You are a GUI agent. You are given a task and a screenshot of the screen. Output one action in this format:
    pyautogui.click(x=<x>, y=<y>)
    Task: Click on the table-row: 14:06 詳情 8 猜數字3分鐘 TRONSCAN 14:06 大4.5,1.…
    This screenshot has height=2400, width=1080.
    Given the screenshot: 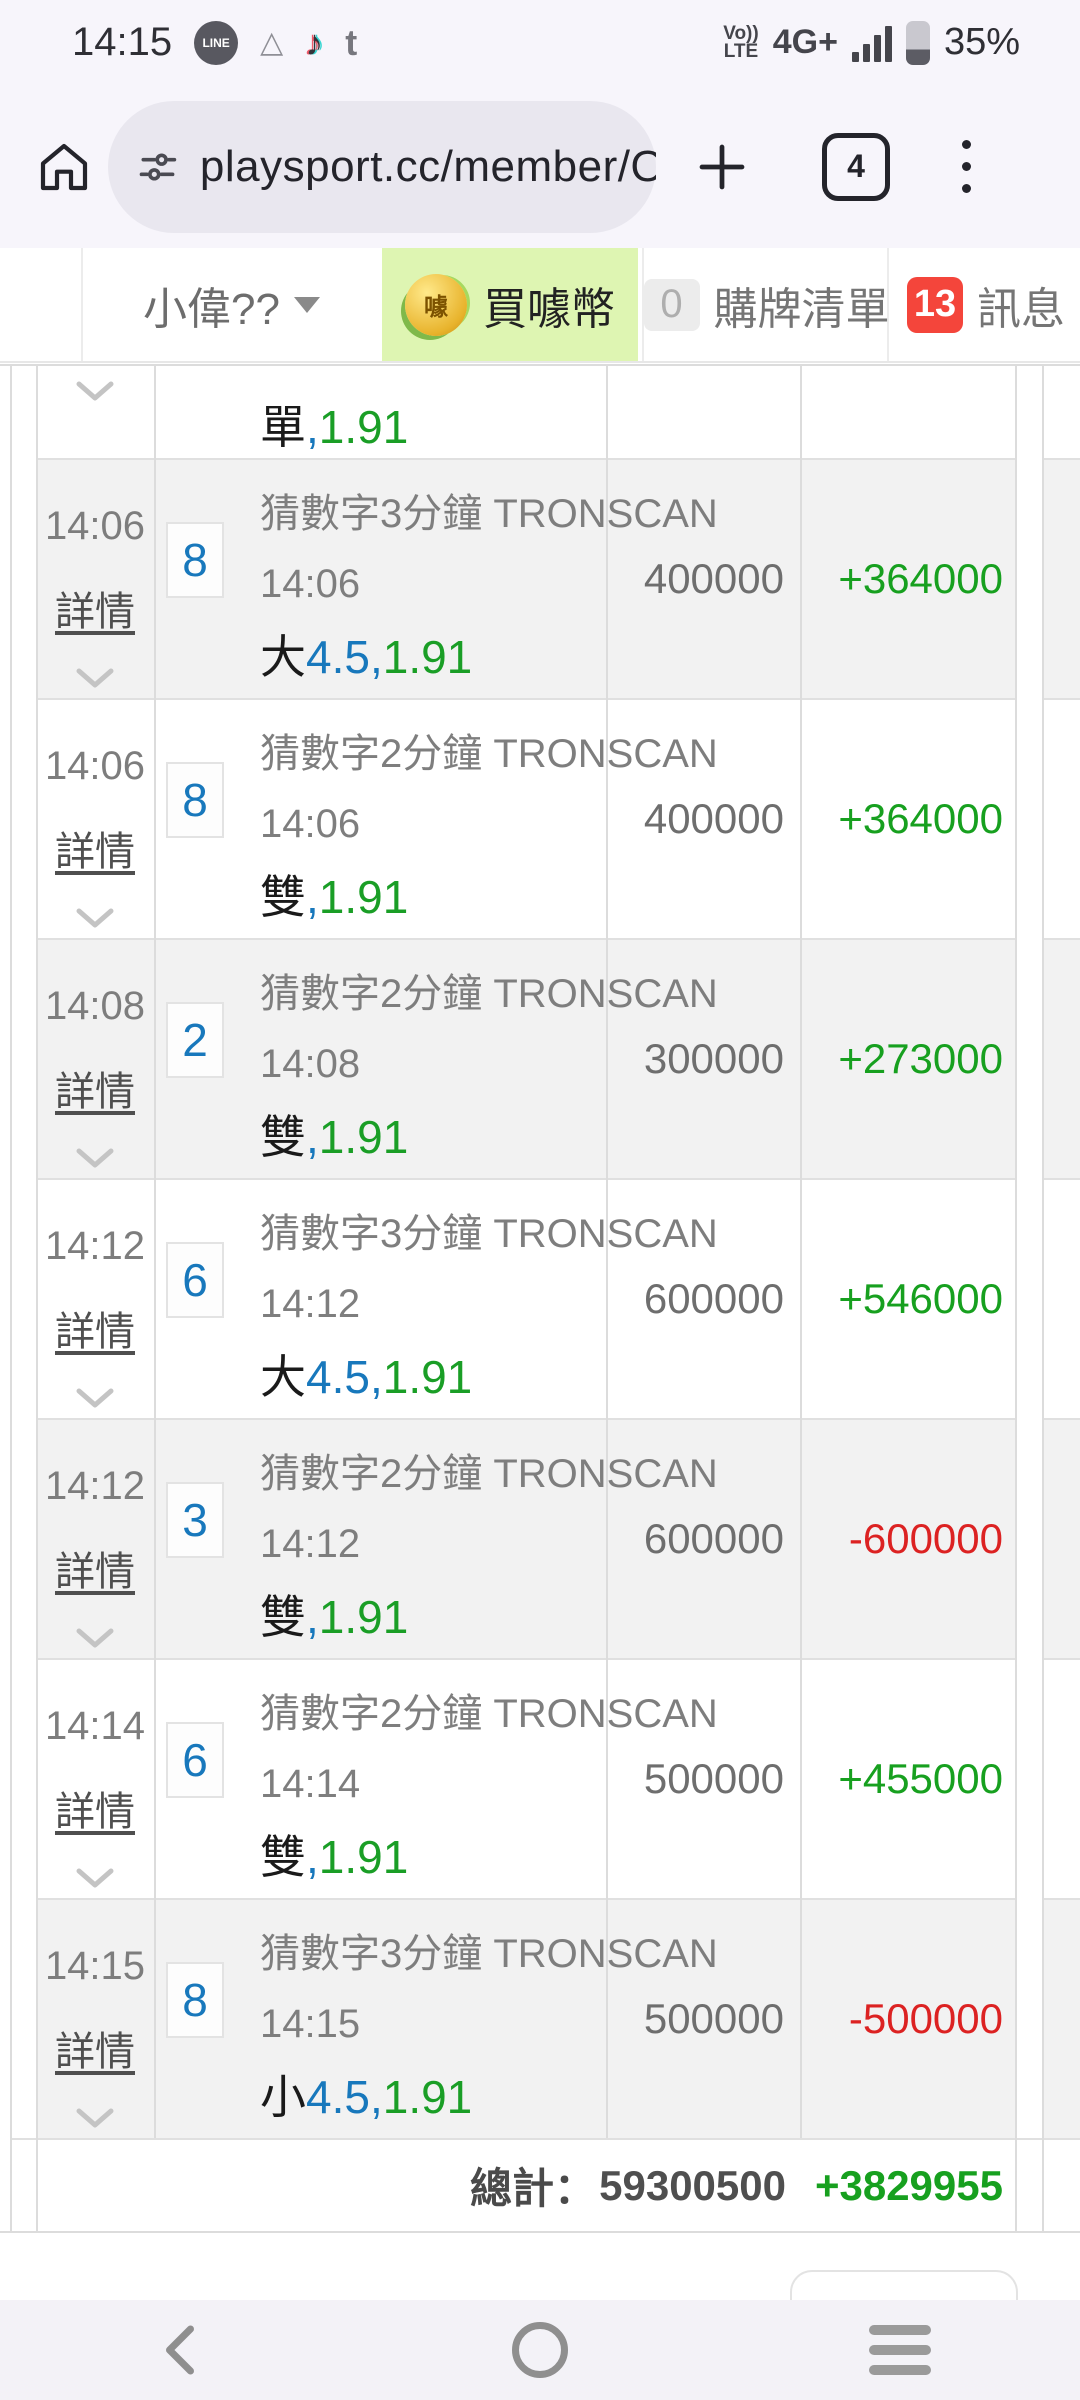 What is the action you would take?
    pyautogui.click(x=540, y=578)
    